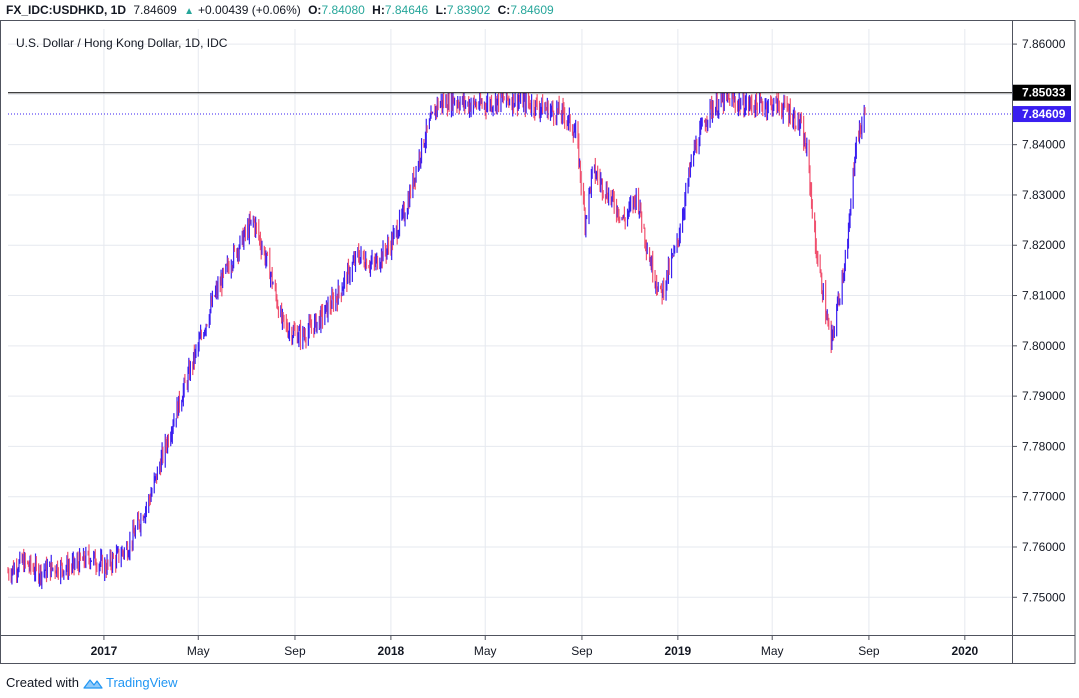 The width and height of the screenshot is (1079, 698). Describe the element at coordinates (510, 103) in the screenshot. I see `price-lines` at that location.